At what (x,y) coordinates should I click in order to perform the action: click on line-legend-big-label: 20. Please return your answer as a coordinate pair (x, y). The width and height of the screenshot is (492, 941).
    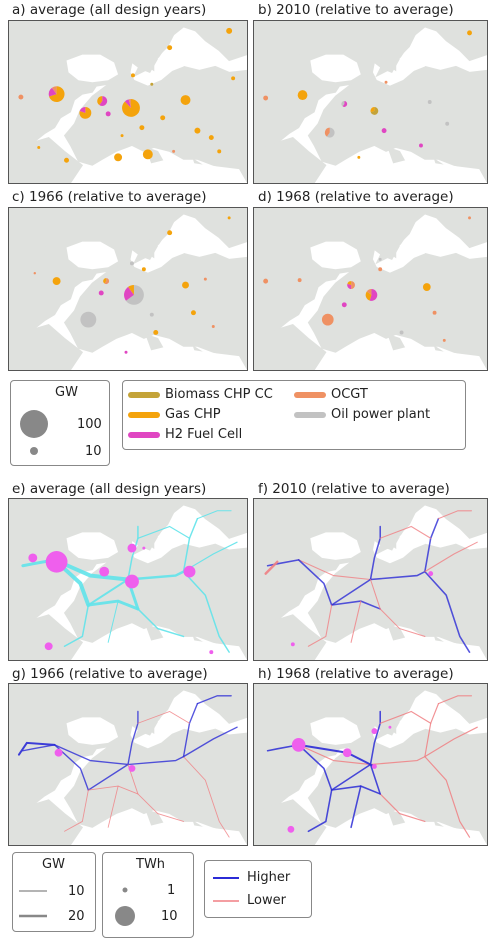
    Looking at the image, I should click on (76, 916).